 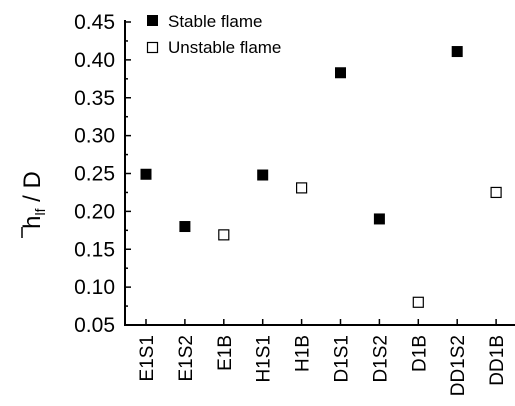 What do you see at coordinates (225, 353) in the screenshot?
I see `x-tick-label: E1B` at bounding box center [225, 353].